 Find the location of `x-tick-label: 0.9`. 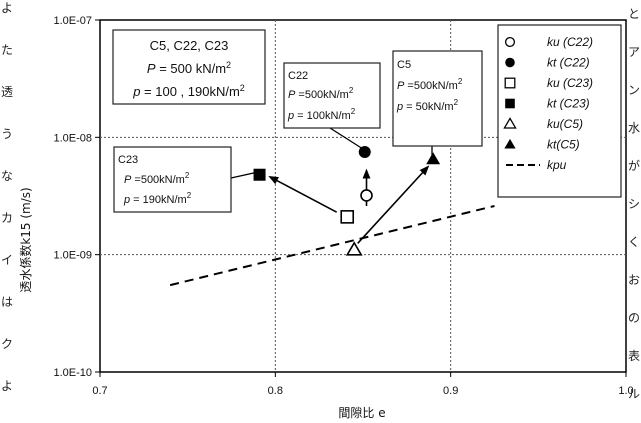

x-tick-label: 0.9 is located at coordinates (450, 391).